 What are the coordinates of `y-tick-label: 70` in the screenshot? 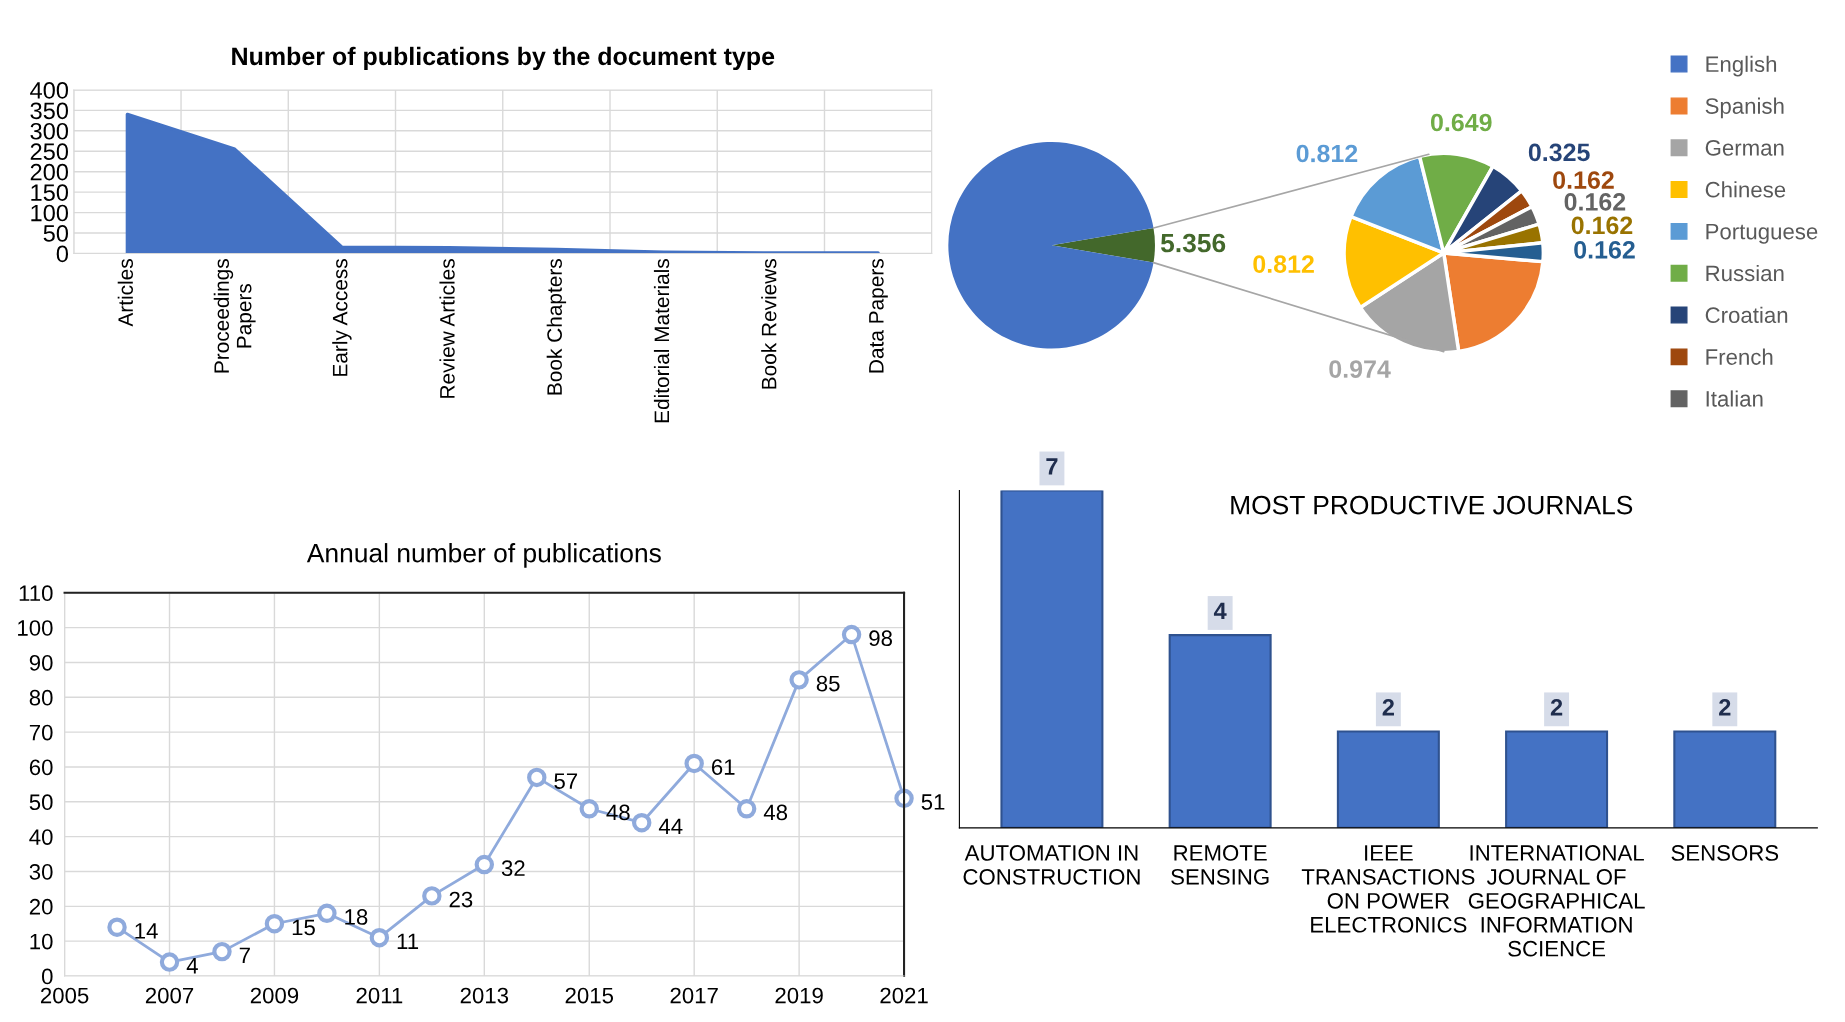 It's located at (41, 732).